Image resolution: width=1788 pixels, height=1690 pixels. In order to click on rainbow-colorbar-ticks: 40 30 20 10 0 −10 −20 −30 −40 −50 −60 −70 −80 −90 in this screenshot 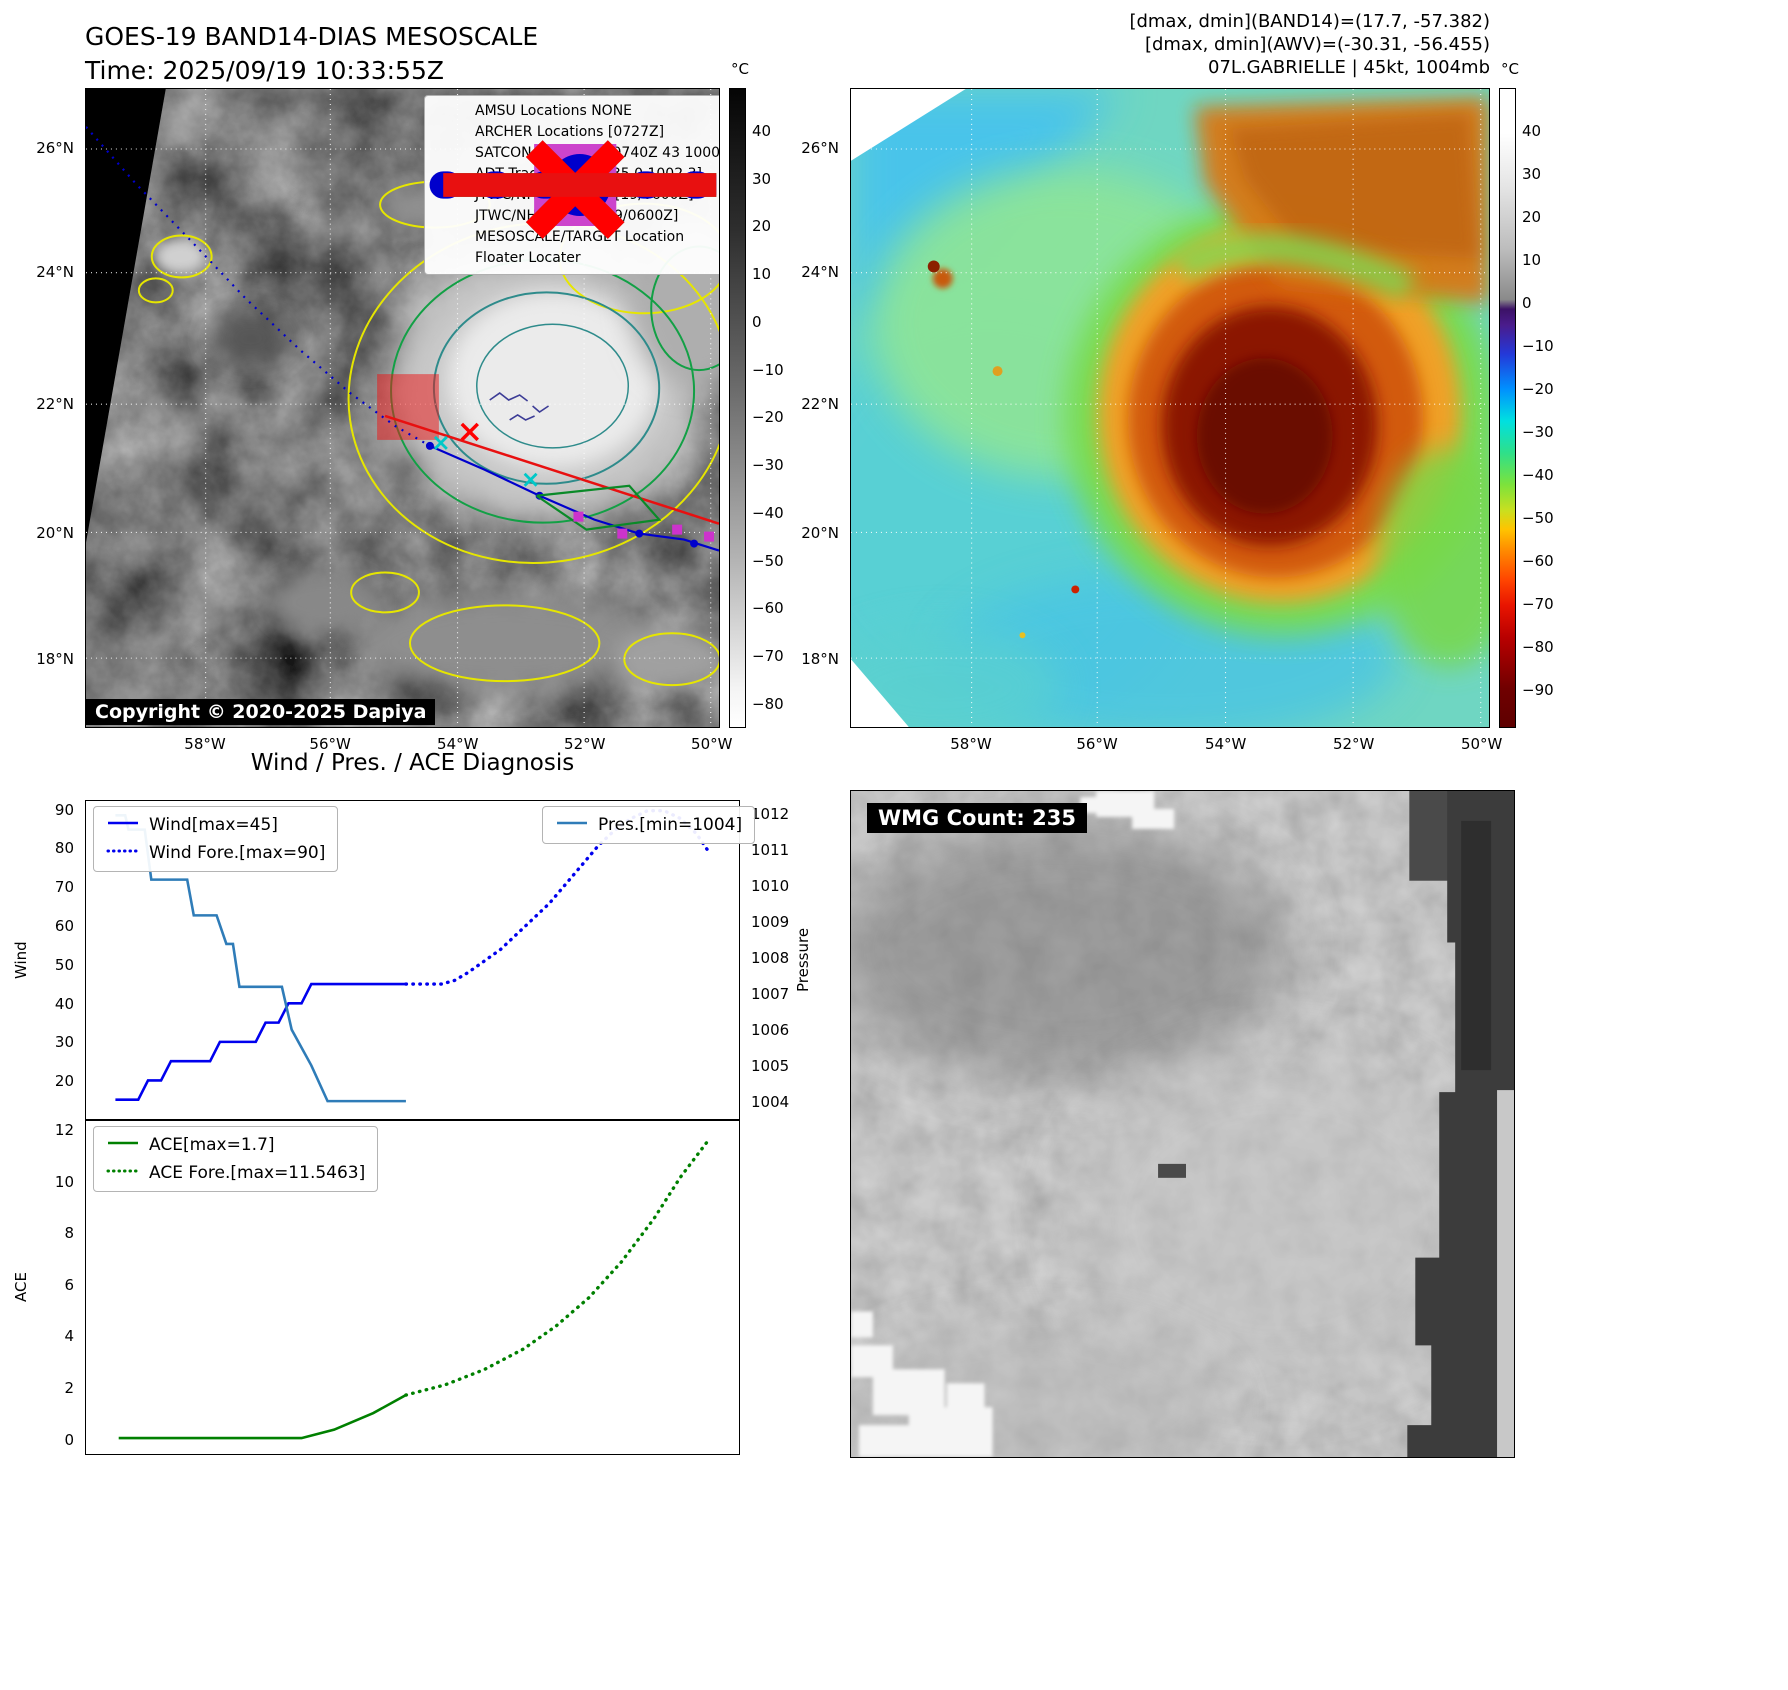, I will do `click(1546, 408)`.